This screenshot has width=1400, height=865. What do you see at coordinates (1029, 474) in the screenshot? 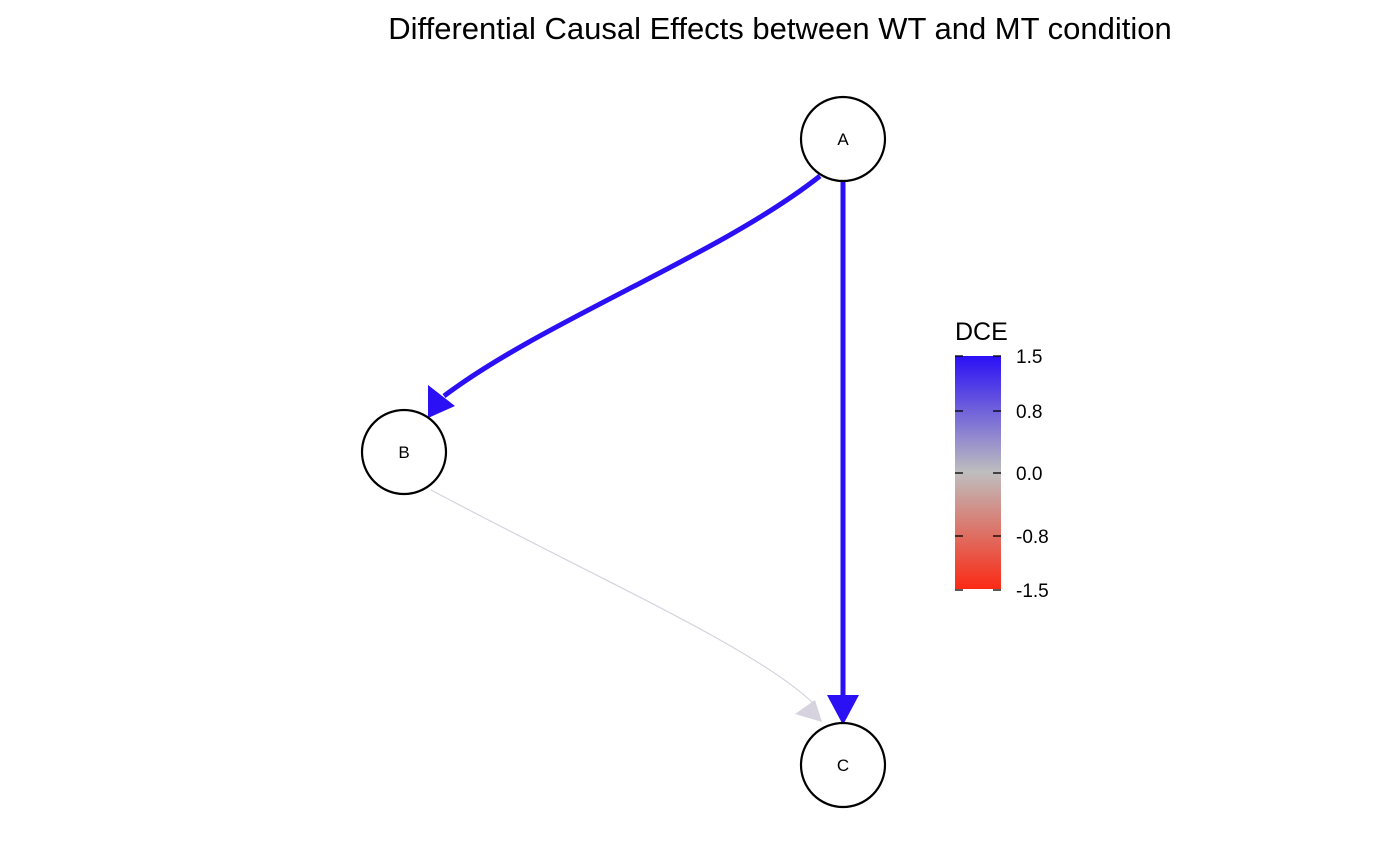
I see `legend-tick-label: 0.0` at bounding box center [1029, 474].